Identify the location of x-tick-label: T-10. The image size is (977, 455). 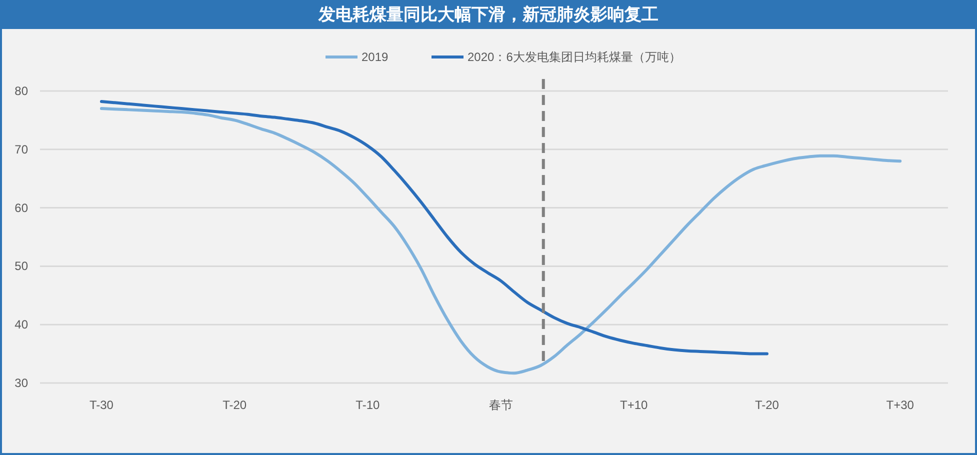
(368, 405).